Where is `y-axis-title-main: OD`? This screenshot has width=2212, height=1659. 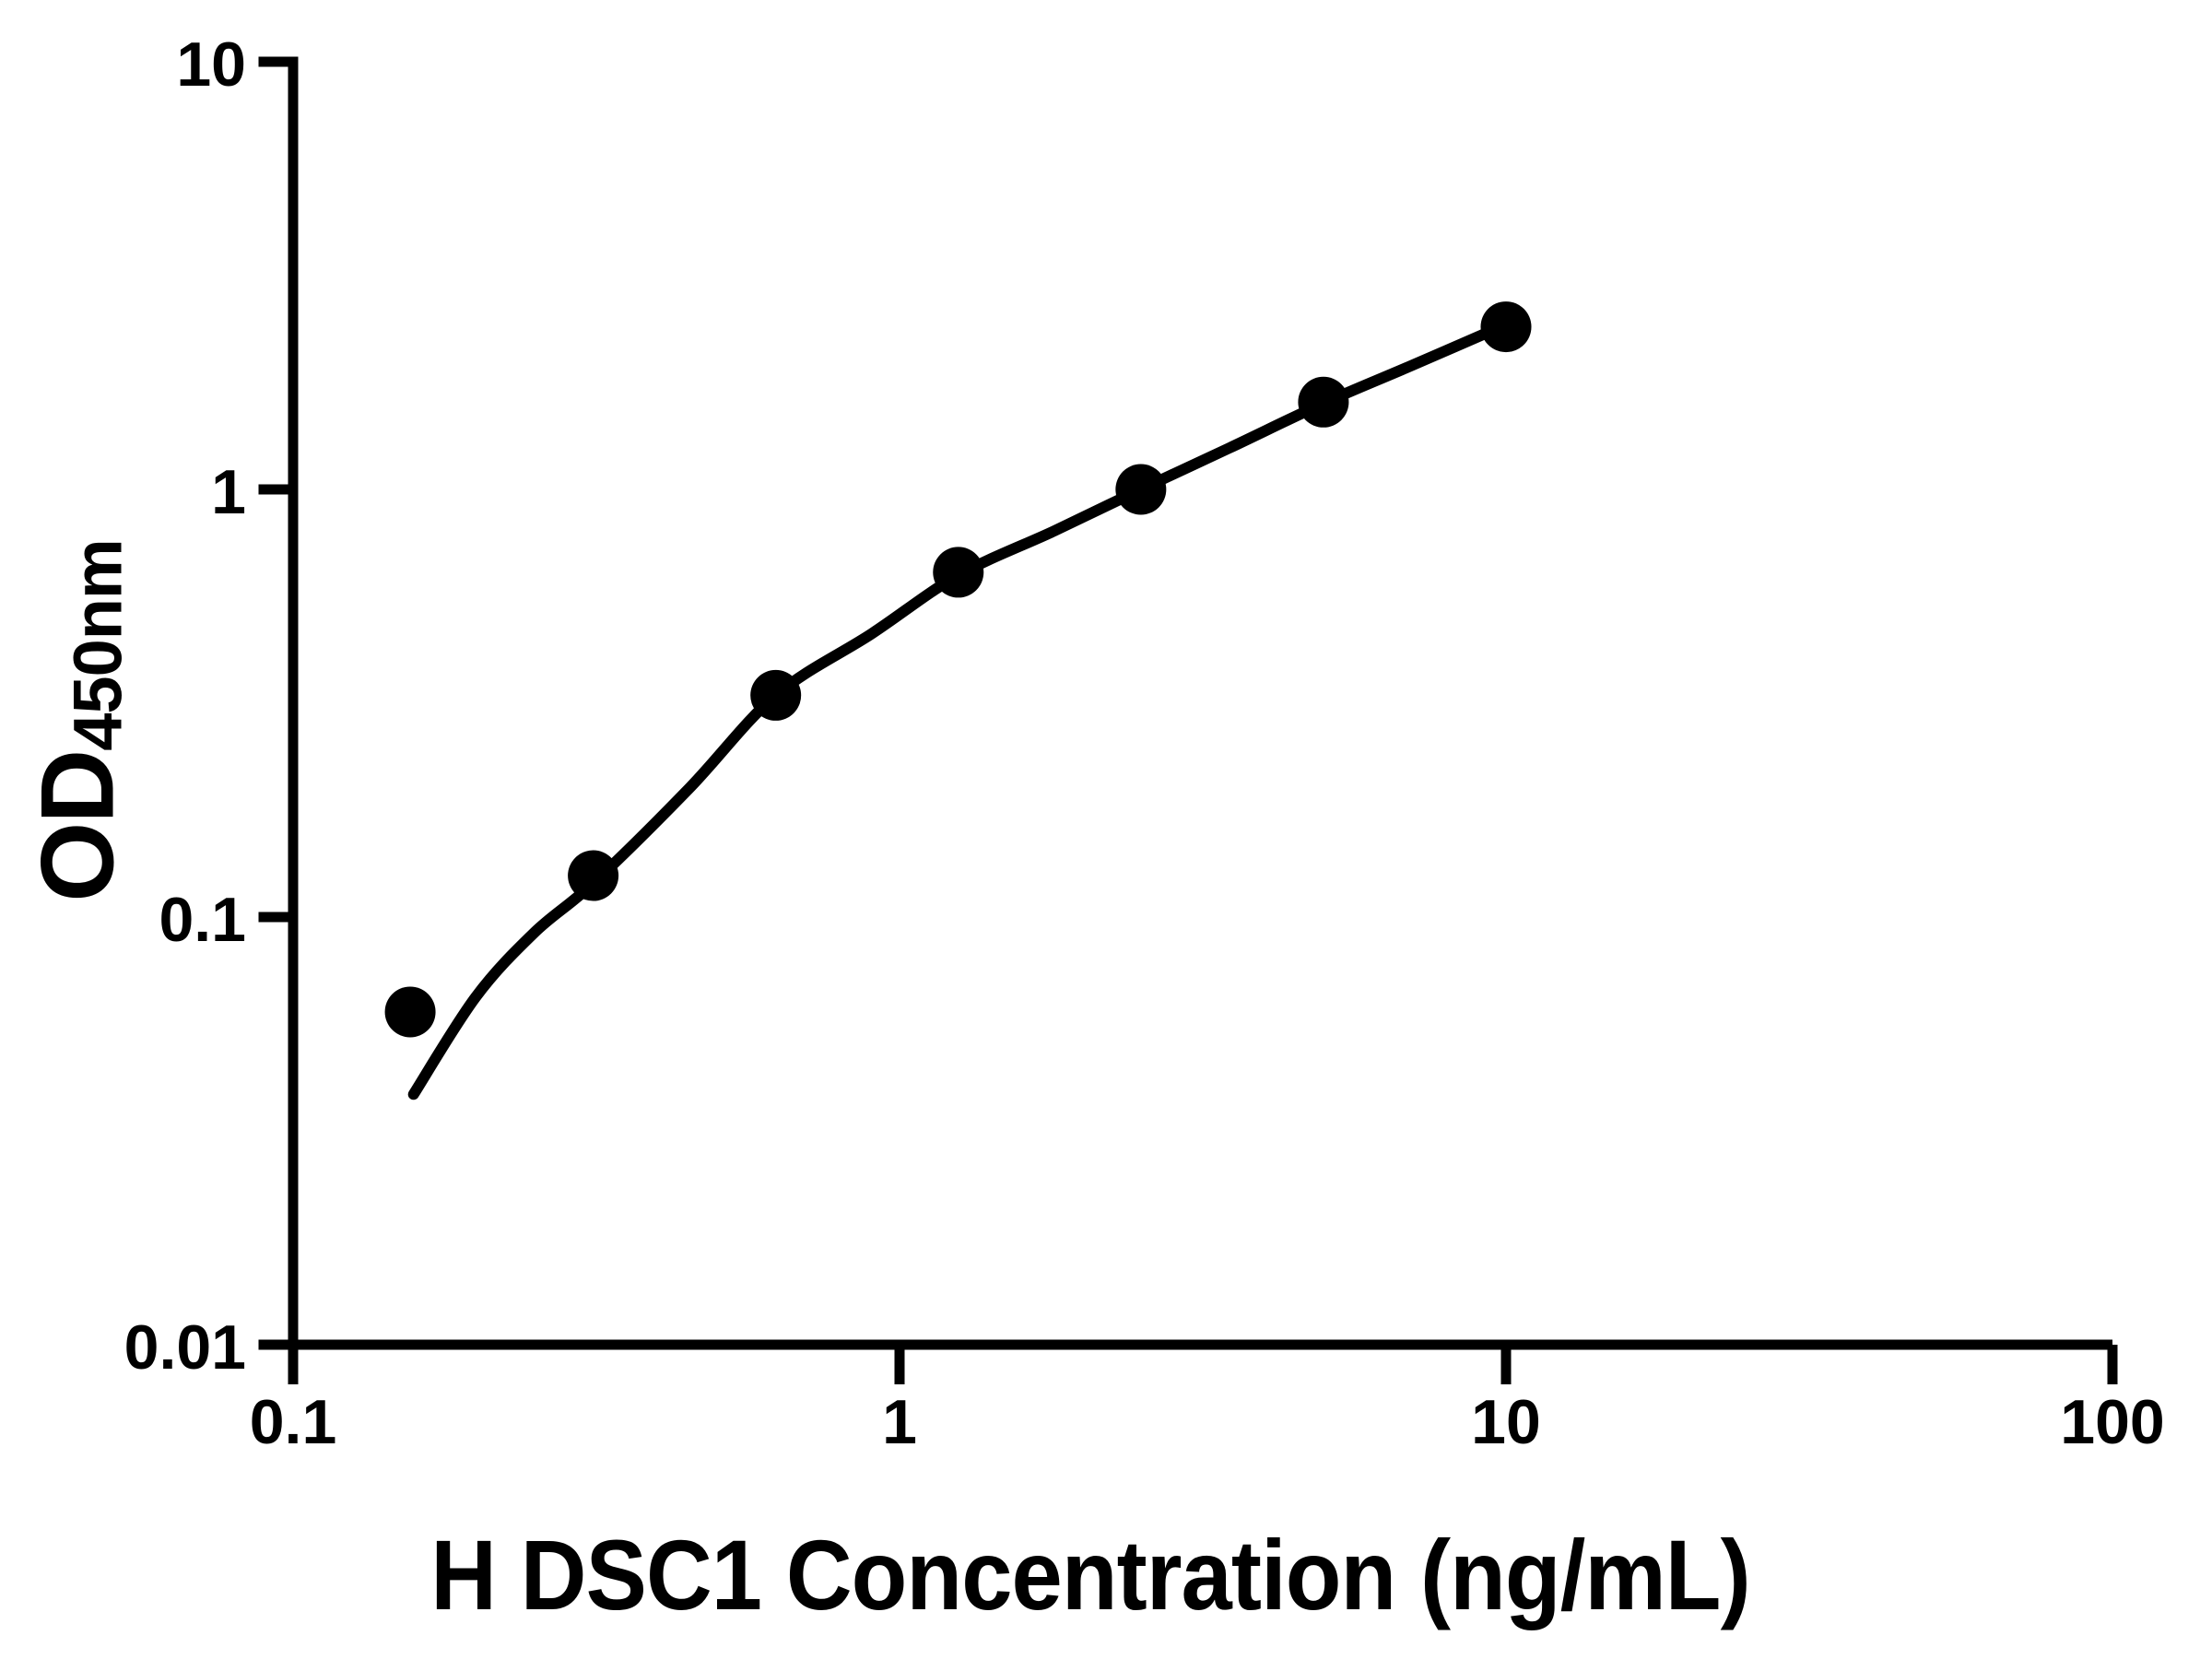
y-axis-title-main: OD is located at coordinates (77, 826).